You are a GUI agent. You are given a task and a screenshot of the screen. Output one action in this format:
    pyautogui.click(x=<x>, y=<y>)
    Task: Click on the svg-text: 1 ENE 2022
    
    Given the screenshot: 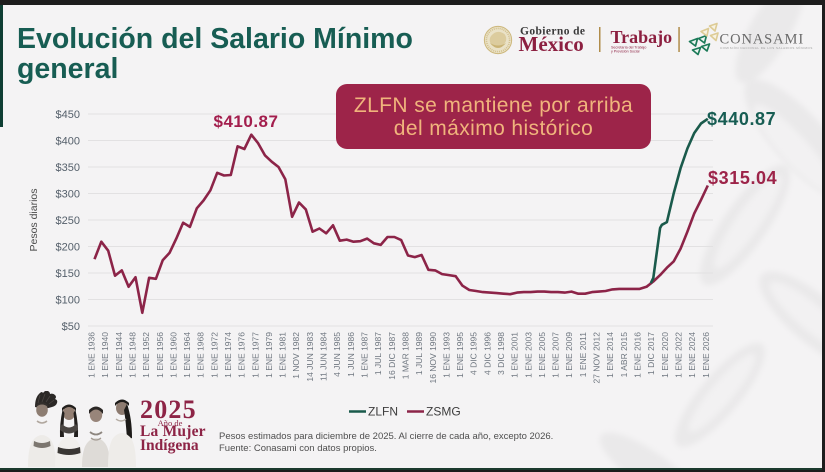 What is the action you would take?
    pyautogui.click(x=679, y=355)
    